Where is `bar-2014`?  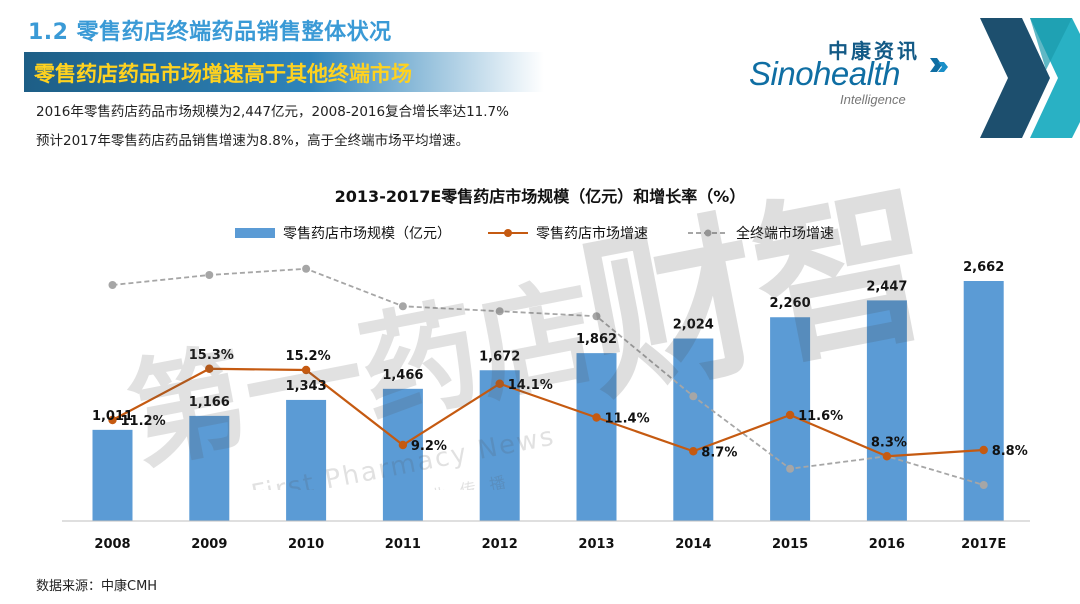 bar-2014 is located at coordinates (693, 429).